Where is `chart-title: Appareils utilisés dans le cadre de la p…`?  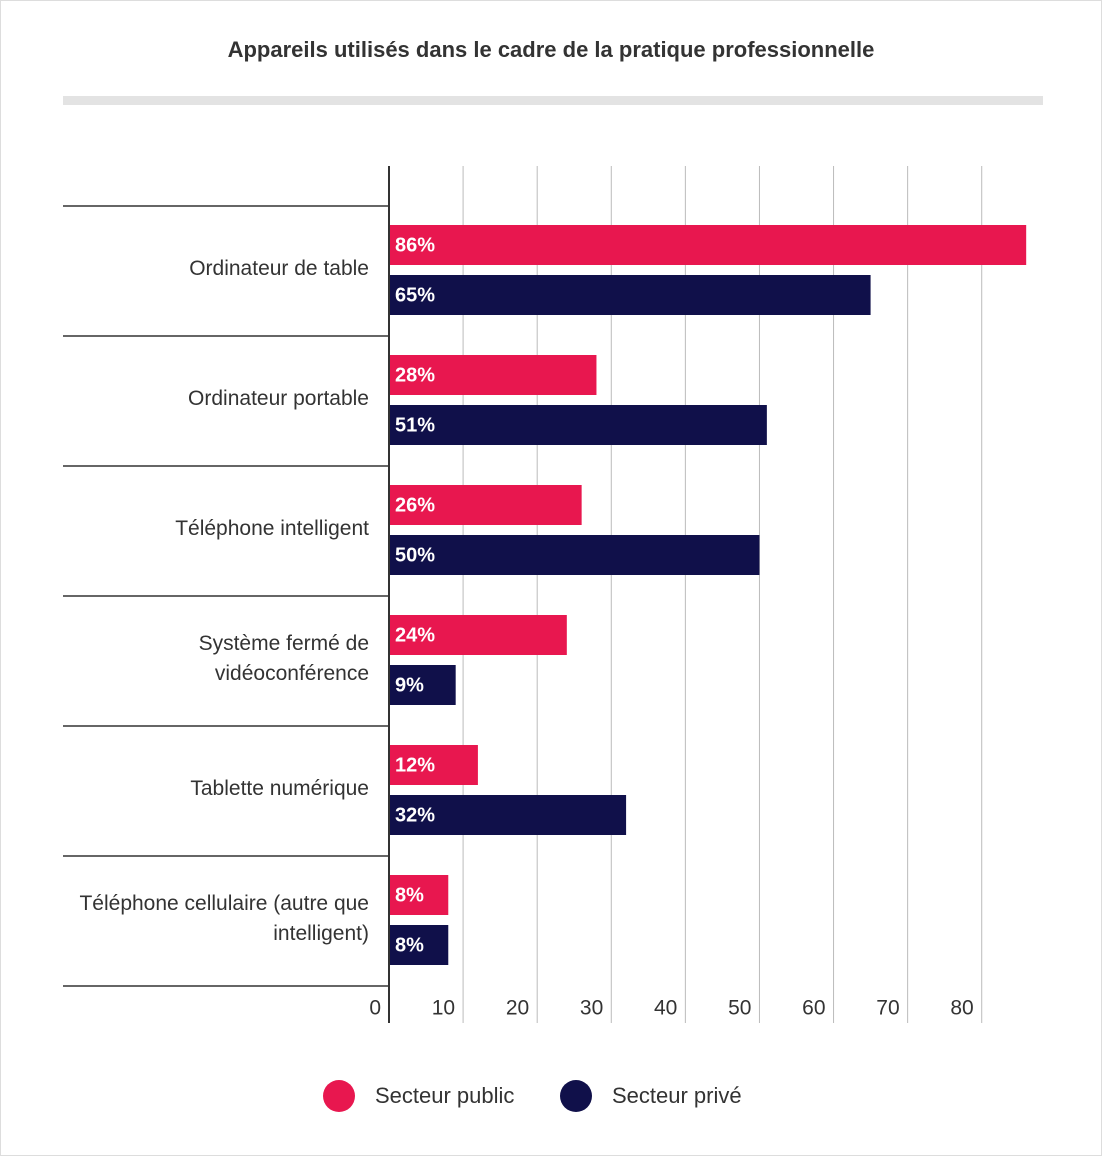
chart-title: Appareils utilisés dans le cadre de la p… is located at coordinates (551, 49).